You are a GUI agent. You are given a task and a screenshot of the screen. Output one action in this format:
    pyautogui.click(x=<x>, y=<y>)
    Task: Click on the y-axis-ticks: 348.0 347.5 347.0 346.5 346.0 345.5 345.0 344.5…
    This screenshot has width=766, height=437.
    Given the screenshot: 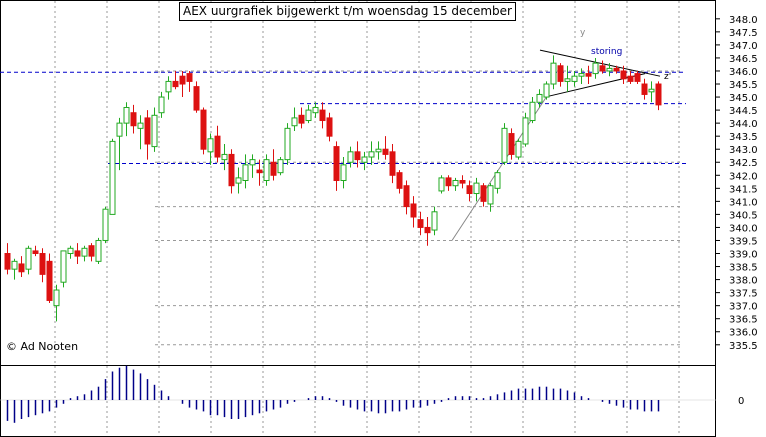 What is the action you would take?
    pyautogui.click(x=737, y=183)
    